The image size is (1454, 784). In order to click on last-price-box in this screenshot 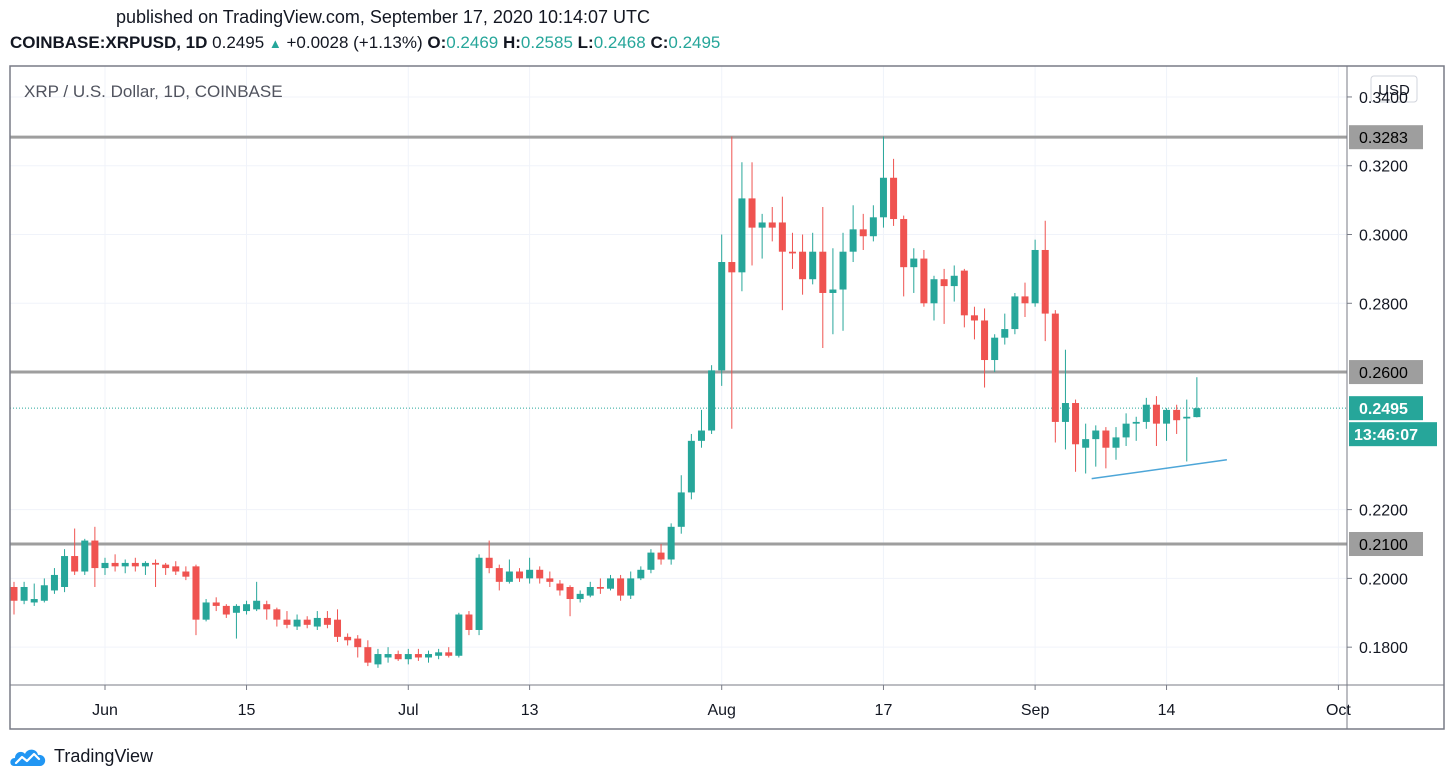, I will do `click(1386, 408)`.